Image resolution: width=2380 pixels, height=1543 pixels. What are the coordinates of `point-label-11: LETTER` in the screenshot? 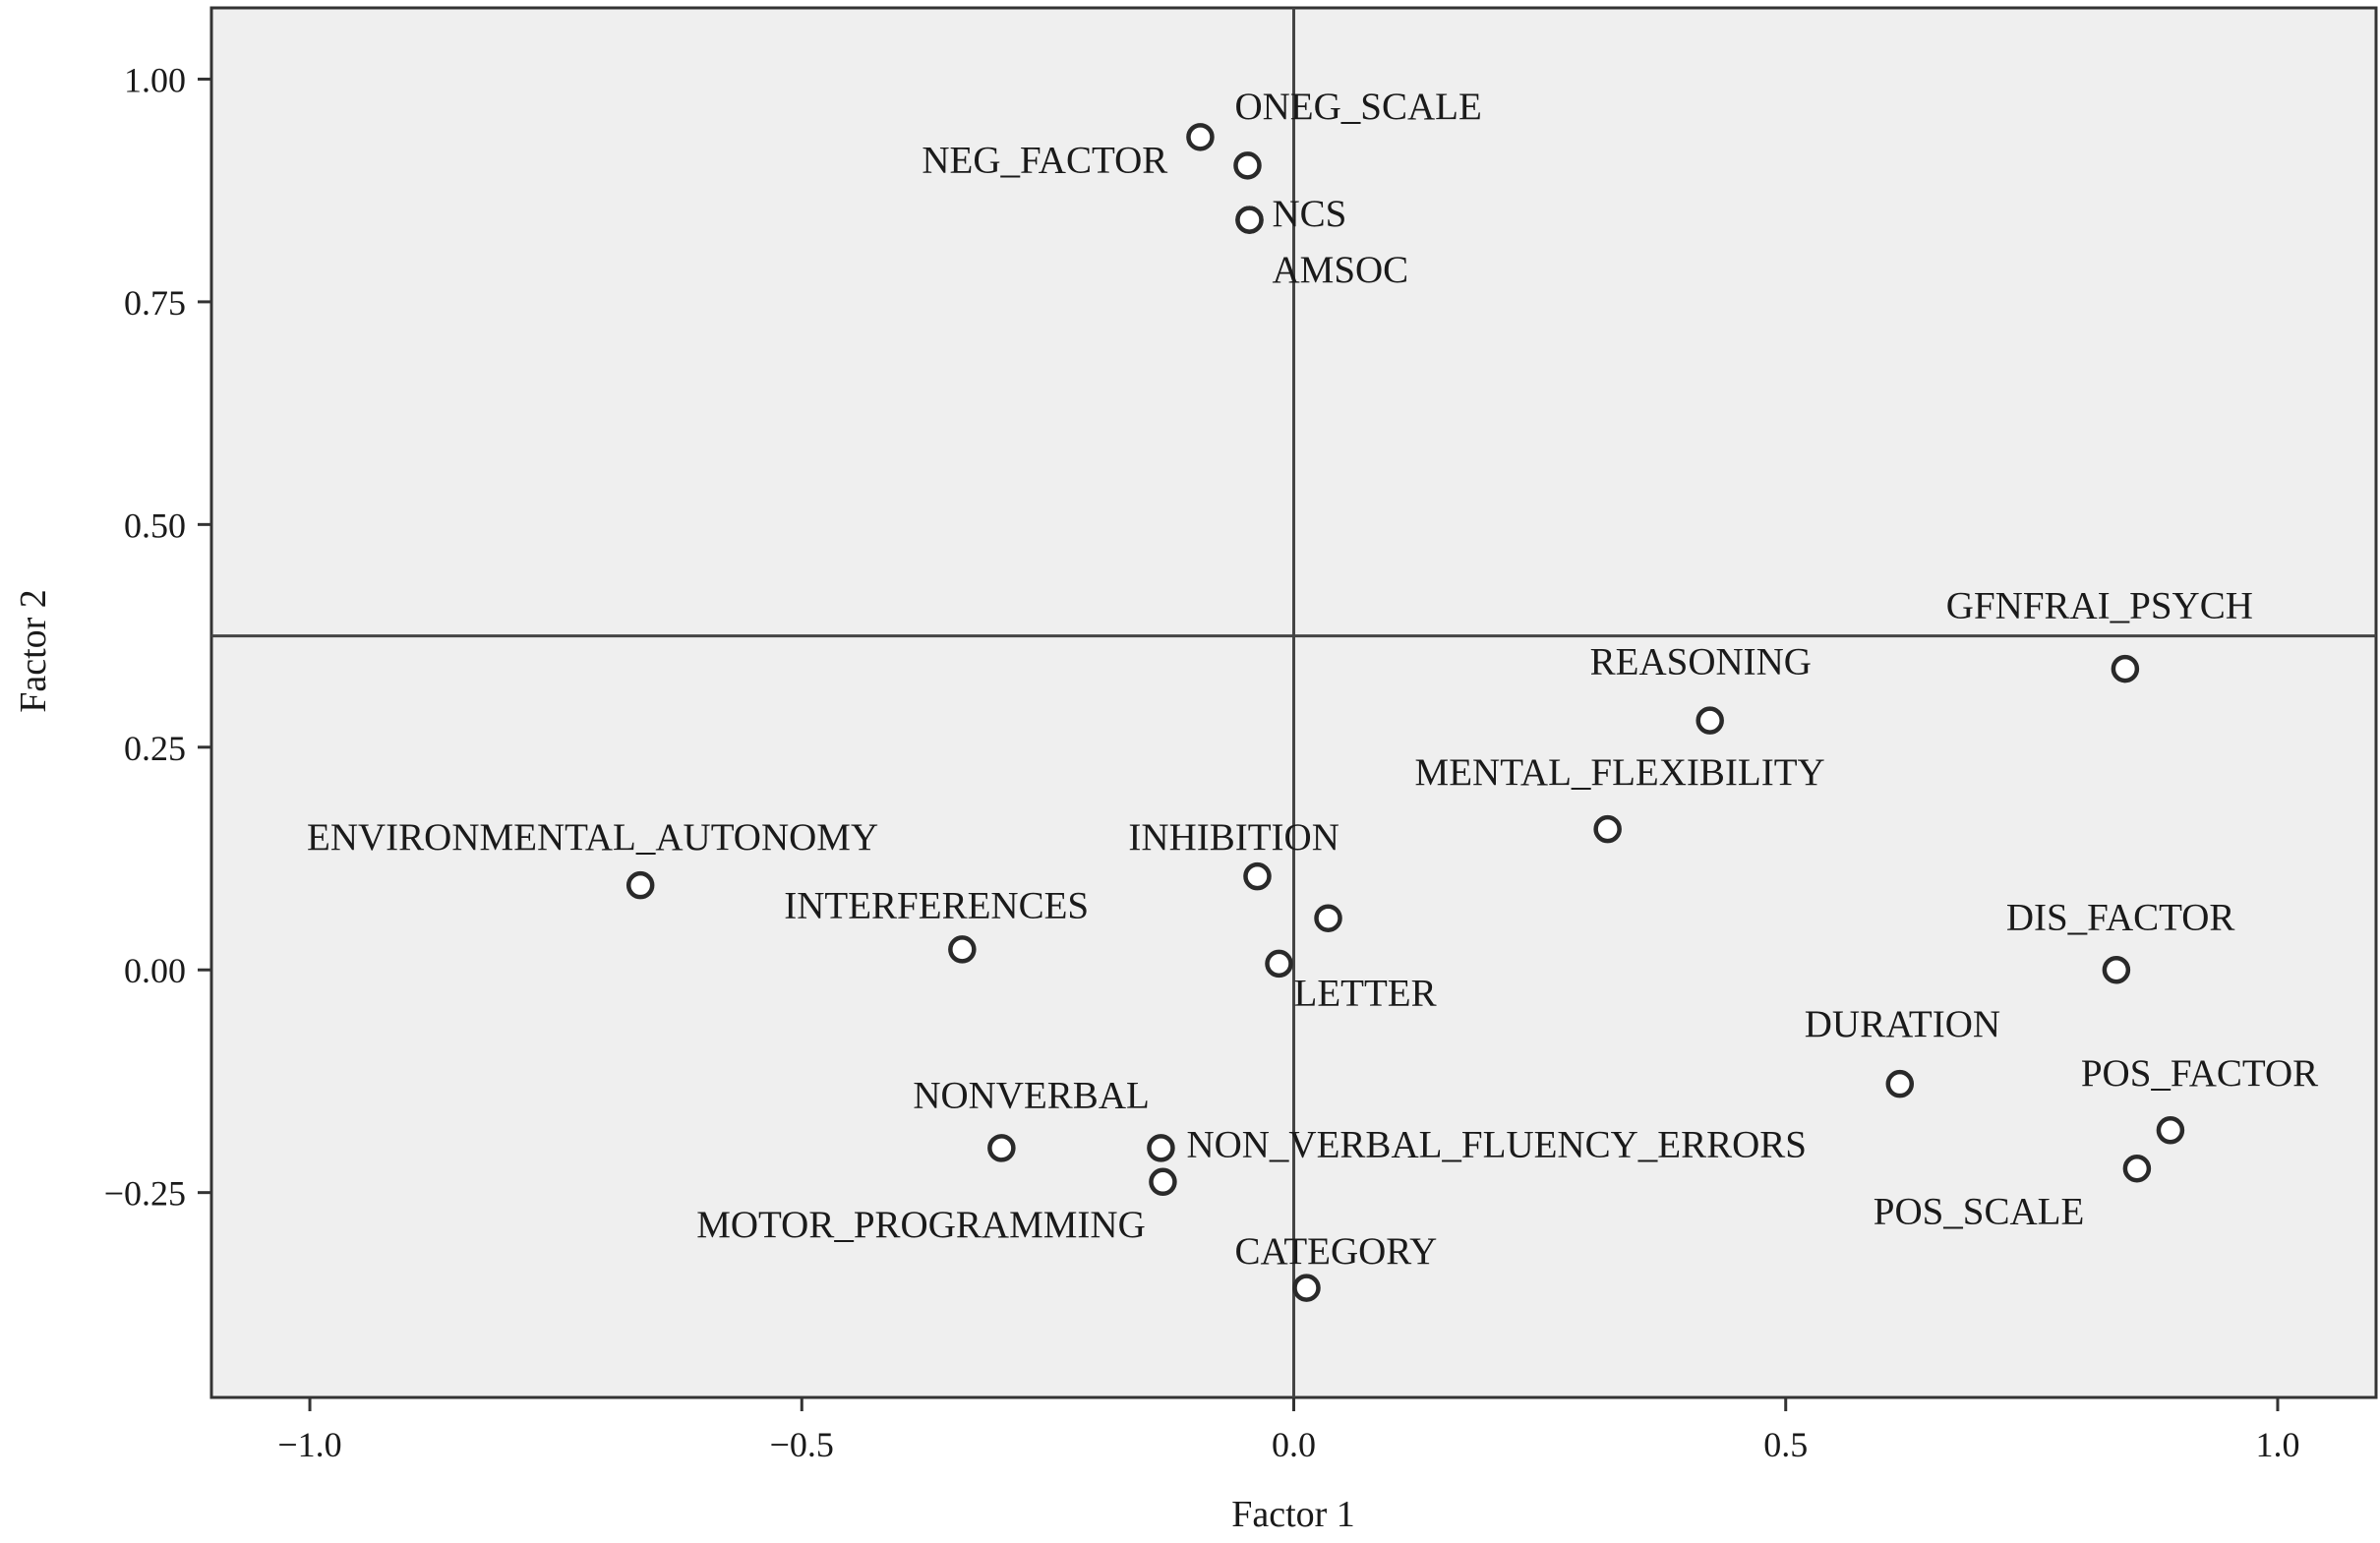 It's located at (1365, 993).